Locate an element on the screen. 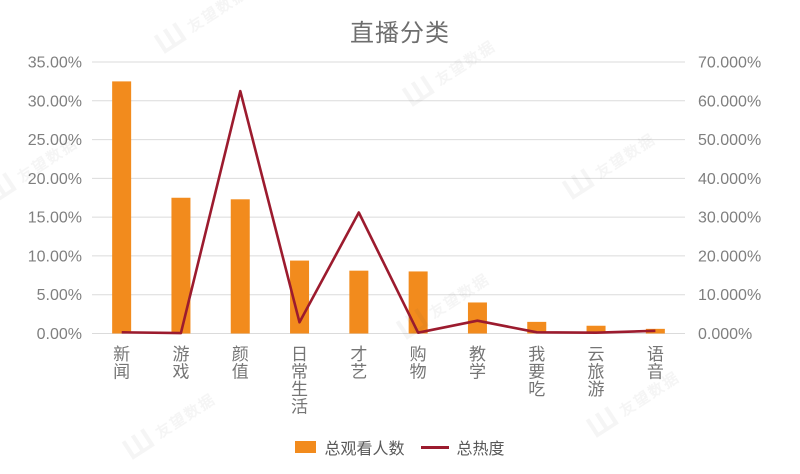  bar-游戏 is located at coordinates (181, 265).